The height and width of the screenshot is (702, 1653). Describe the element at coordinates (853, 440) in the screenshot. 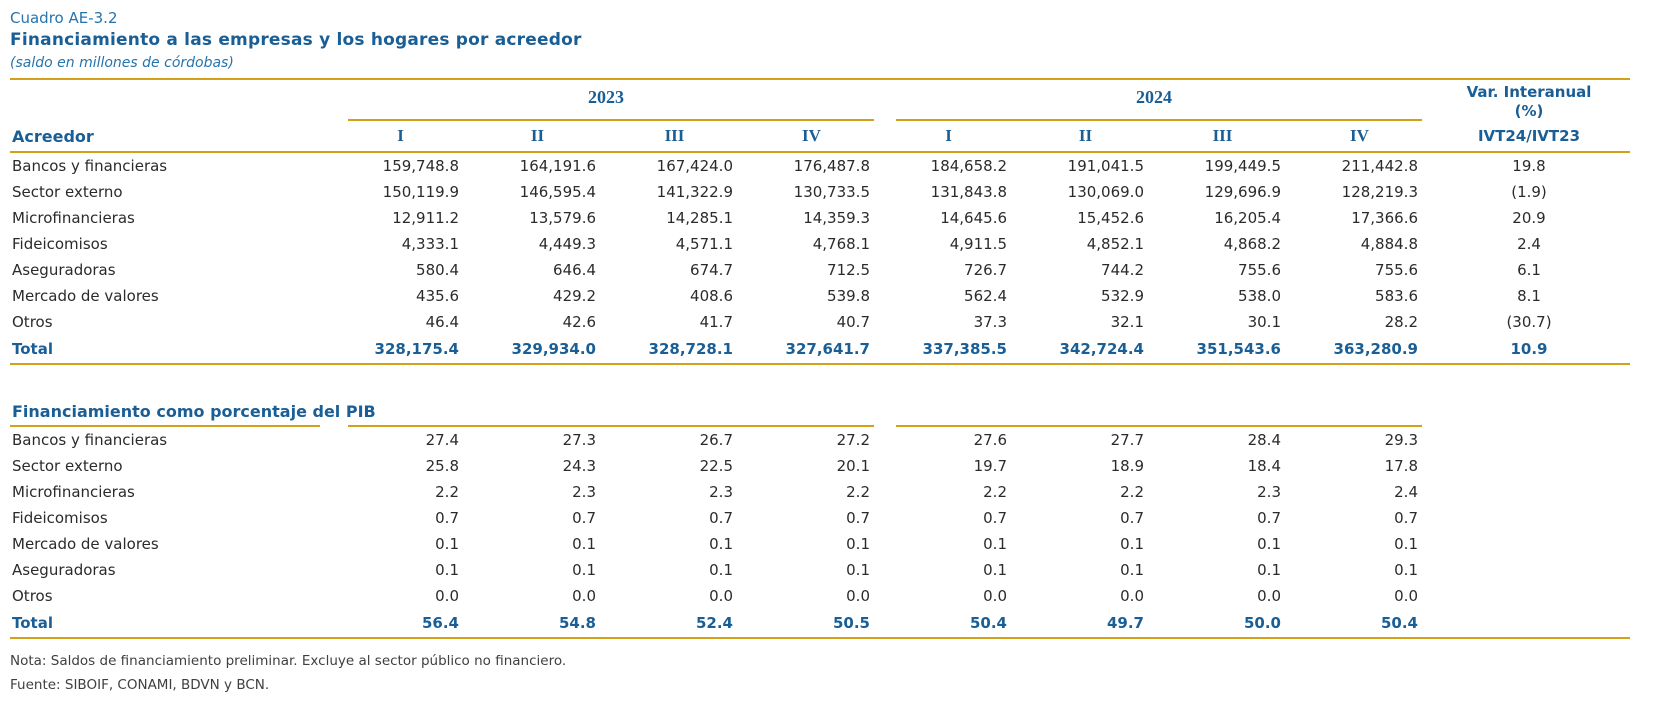

I see `quarter-value: 27.2` at that location.